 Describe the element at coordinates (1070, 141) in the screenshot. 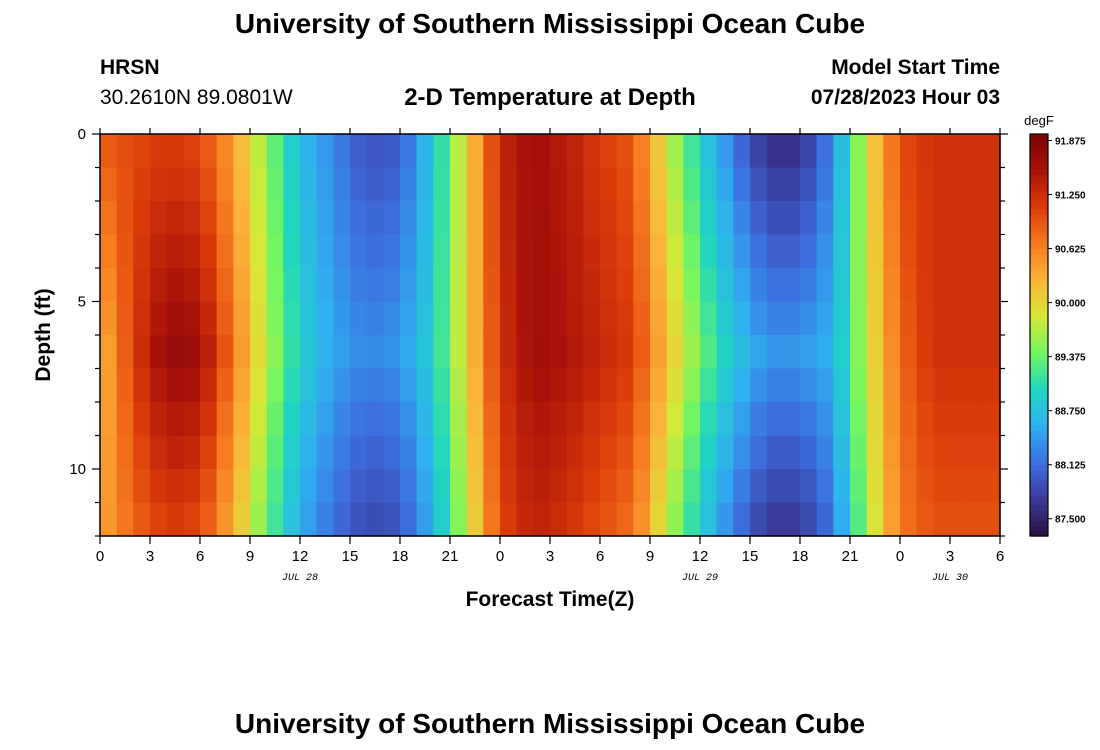

I see `colorbar-tick-label: 91.875` at that location.